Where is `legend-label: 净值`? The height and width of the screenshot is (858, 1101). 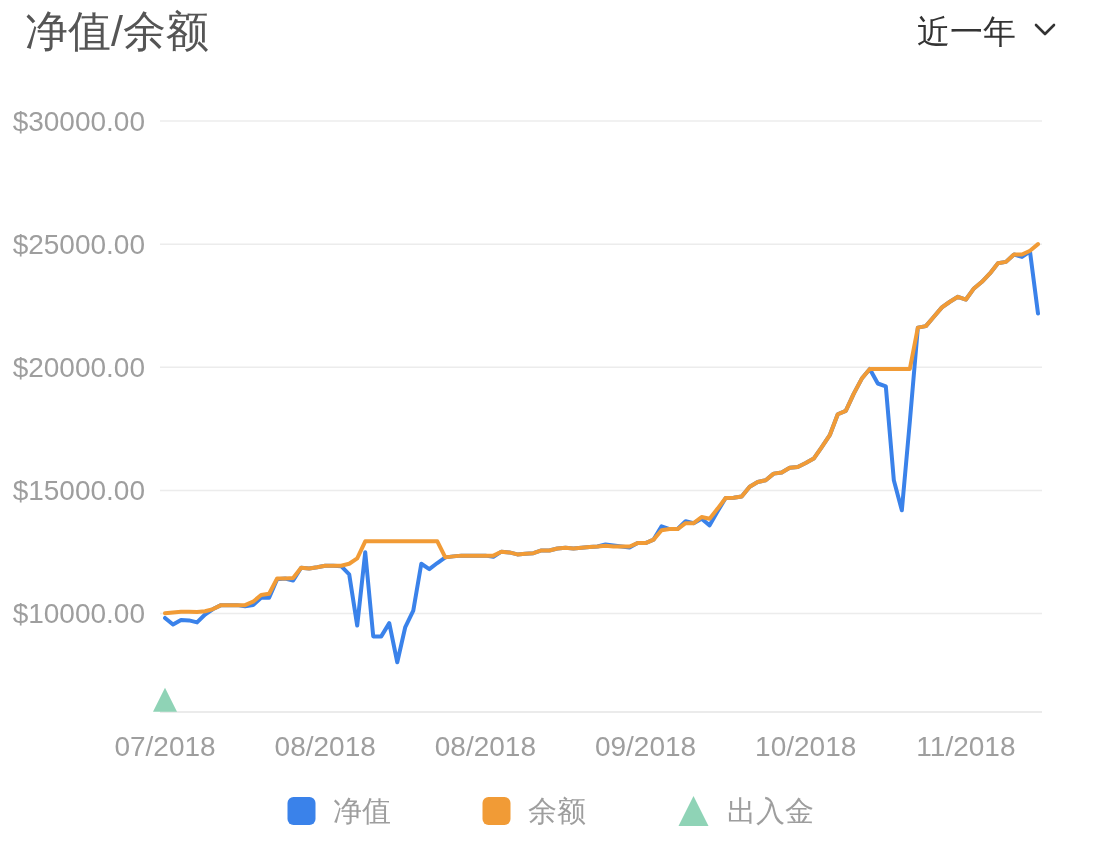
legend-label: 净值 is located at coordinates (361, 811).